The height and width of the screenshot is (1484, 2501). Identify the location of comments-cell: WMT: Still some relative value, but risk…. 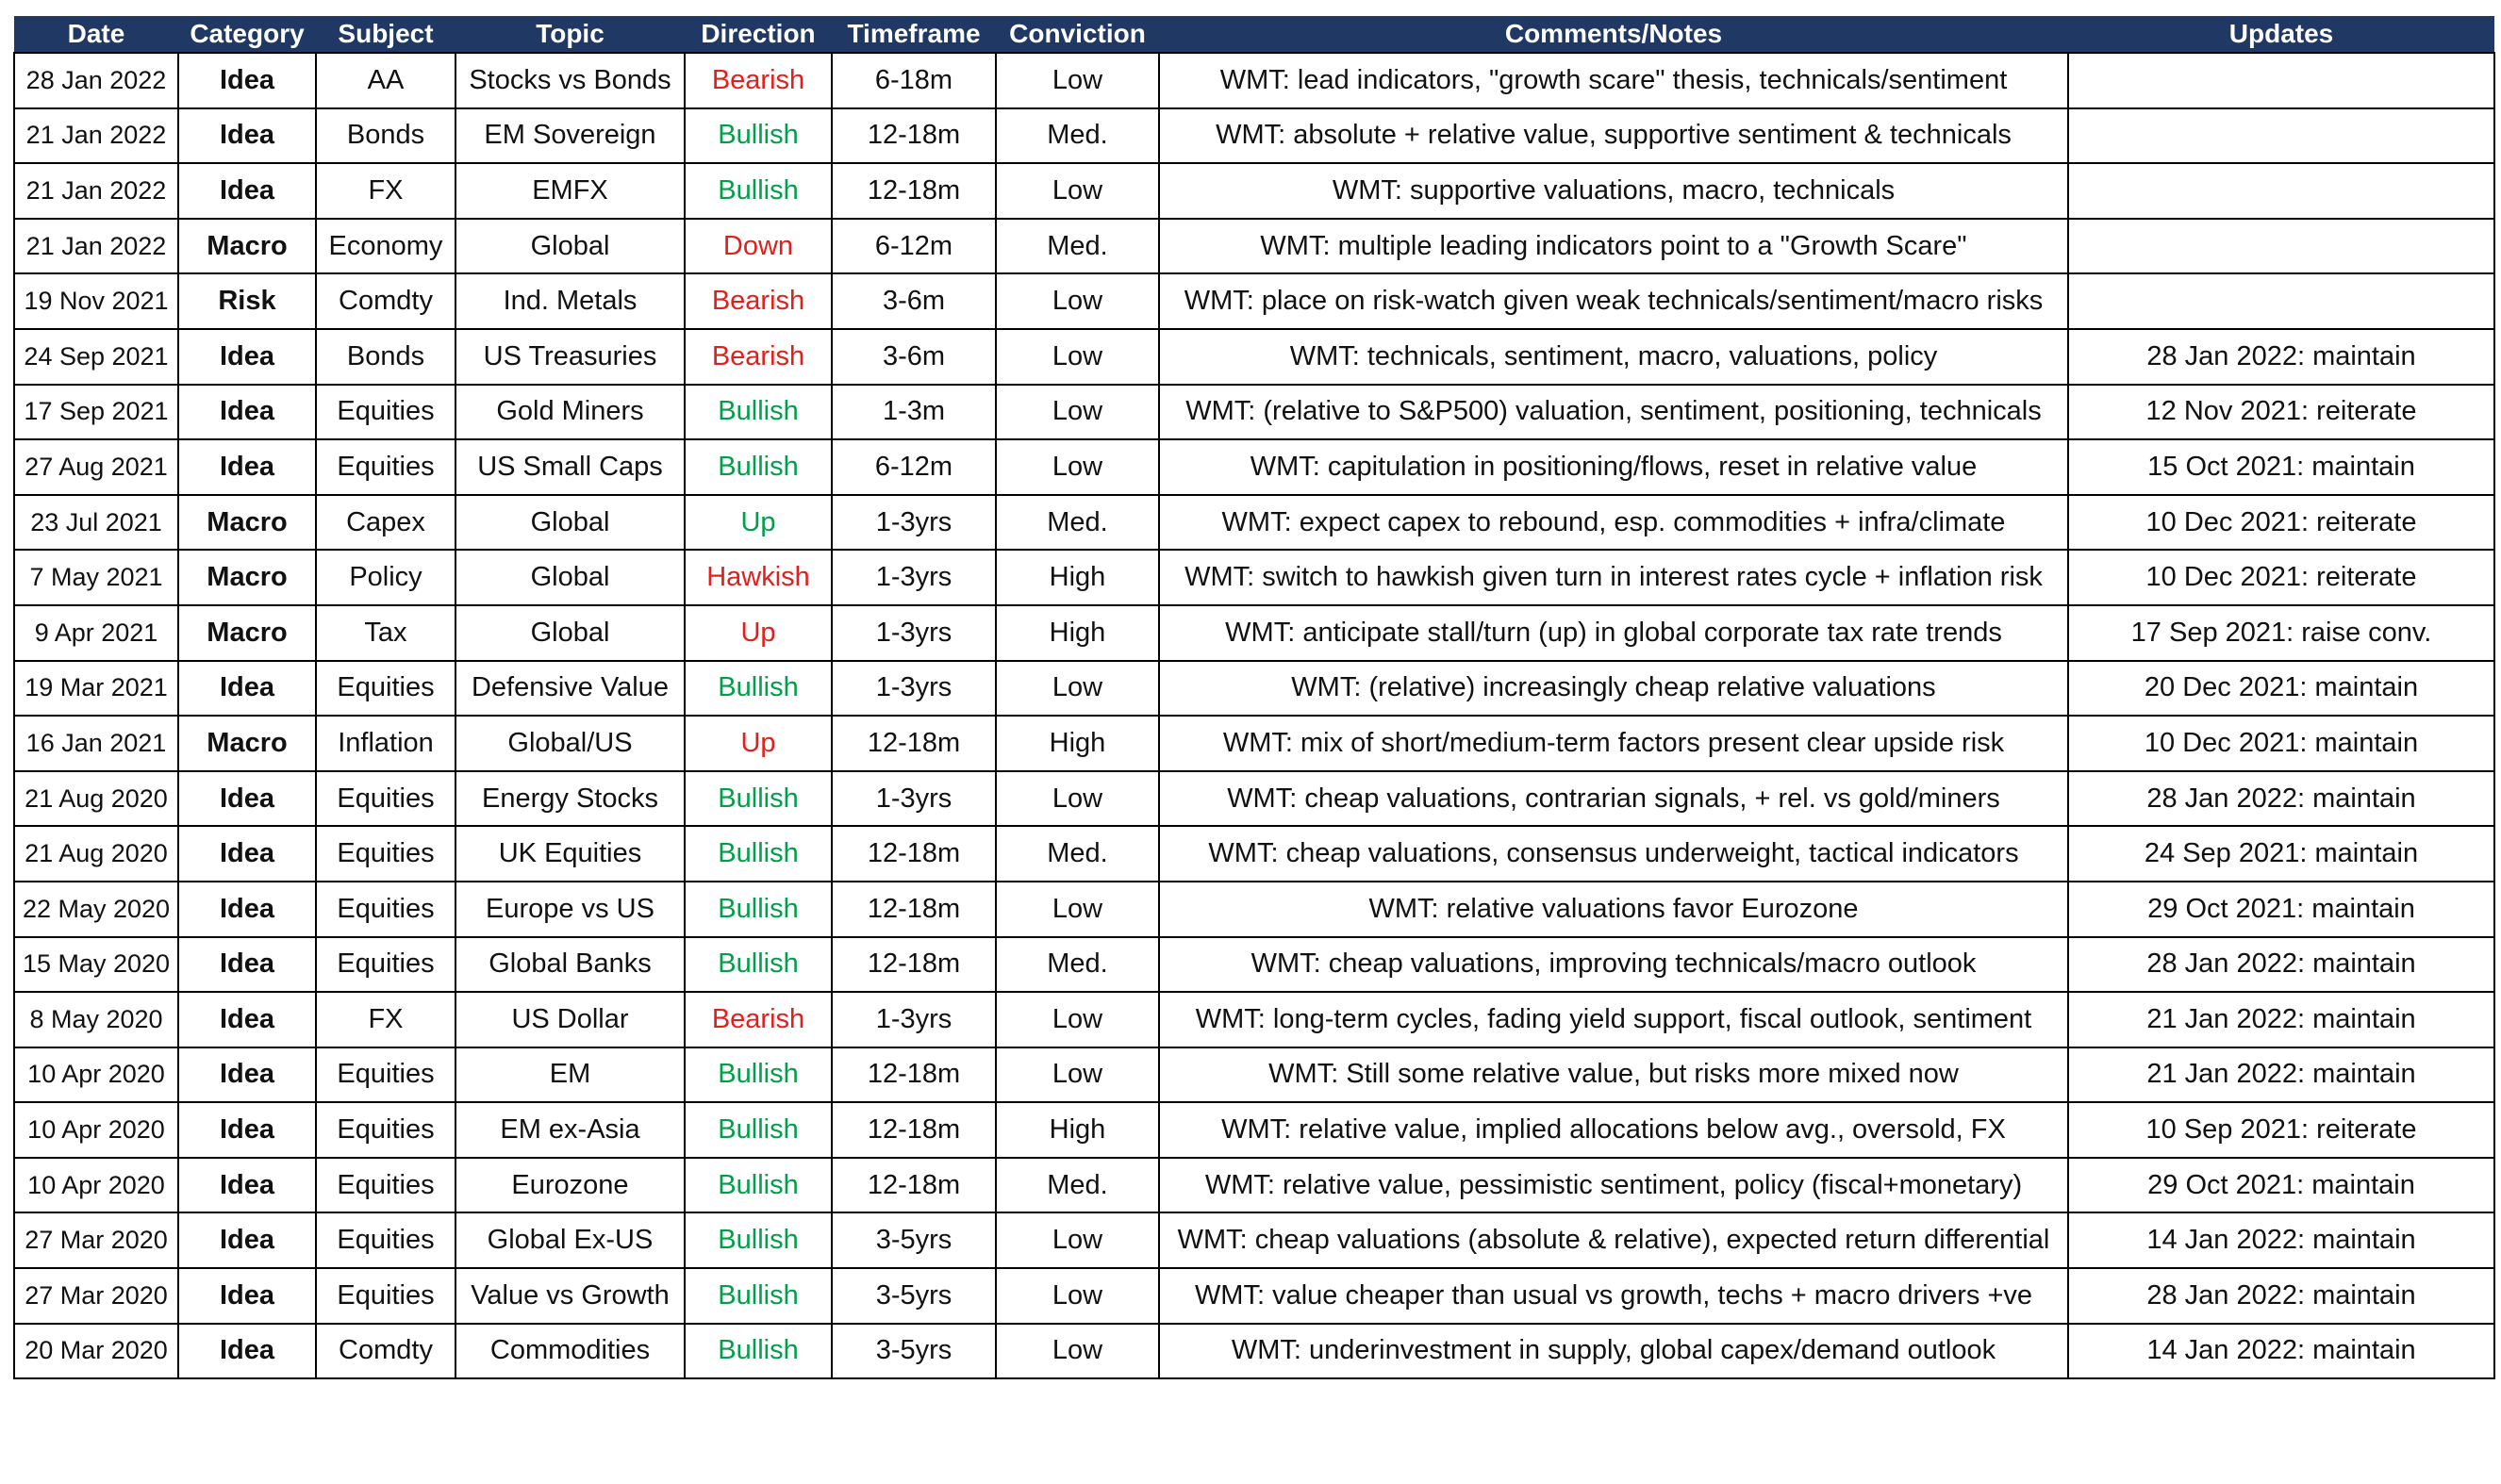
(1613, 1075).